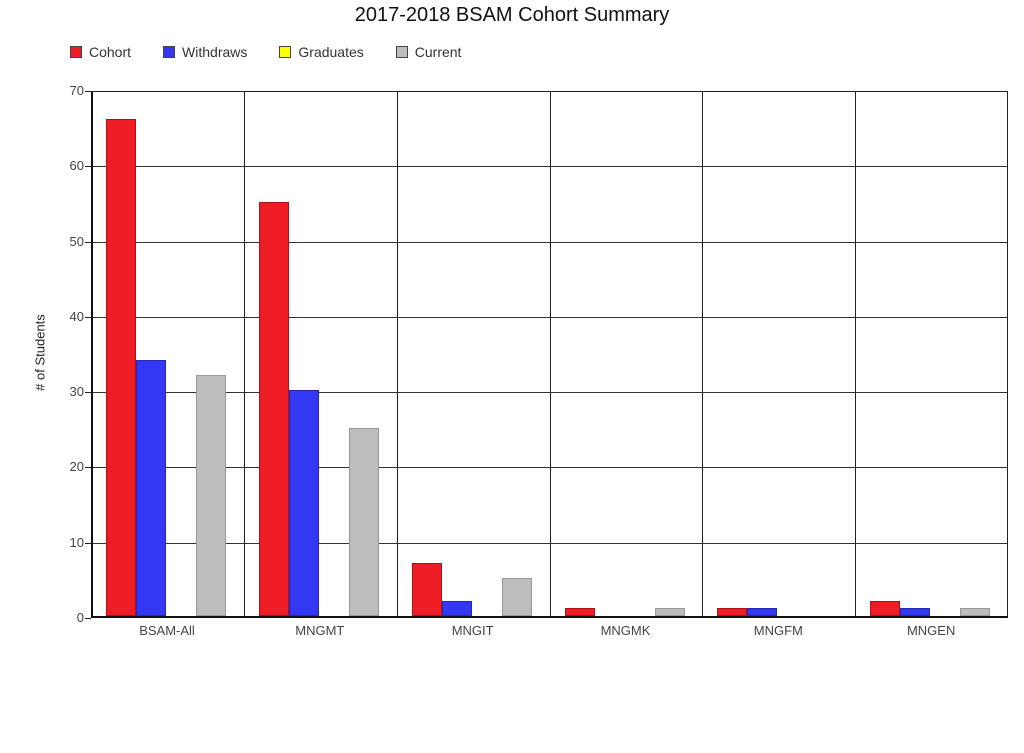 Image resolution: width=1024 pixels, height=753 pixels. Describe the element at coordinates (363, 521) in the screenshot. I see `bar-current-mngmt` at that location.